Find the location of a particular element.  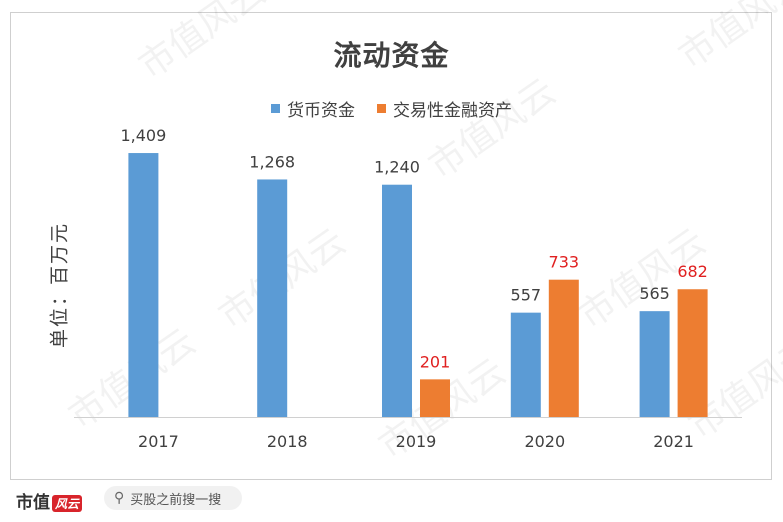

x-tick-label: 2017 is located at coordinates (158, 441).